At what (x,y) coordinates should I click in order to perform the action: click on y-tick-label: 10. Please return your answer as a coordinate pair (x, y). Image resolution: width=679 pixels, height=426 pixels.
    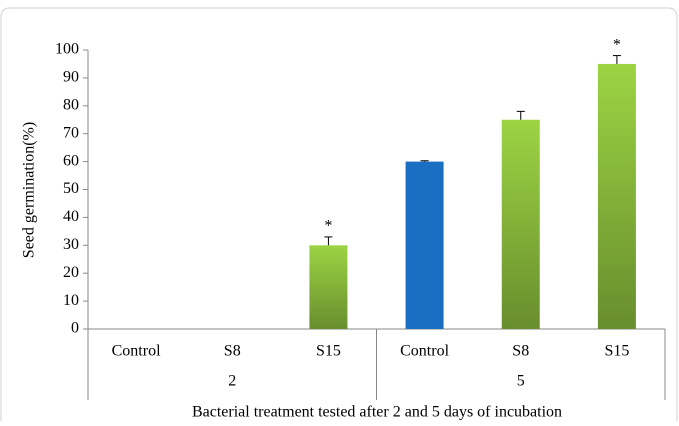
    Looking at the image, I should click on (71, 300).